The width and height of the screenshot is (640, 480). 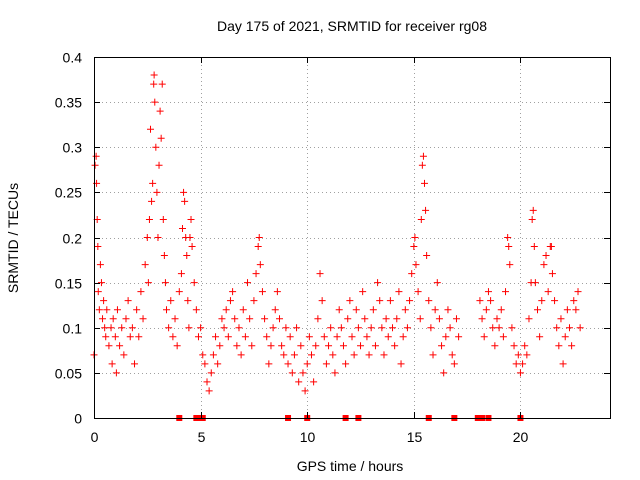 I want to click on y-tick-label: 0.2, so click(x=73, y=239).